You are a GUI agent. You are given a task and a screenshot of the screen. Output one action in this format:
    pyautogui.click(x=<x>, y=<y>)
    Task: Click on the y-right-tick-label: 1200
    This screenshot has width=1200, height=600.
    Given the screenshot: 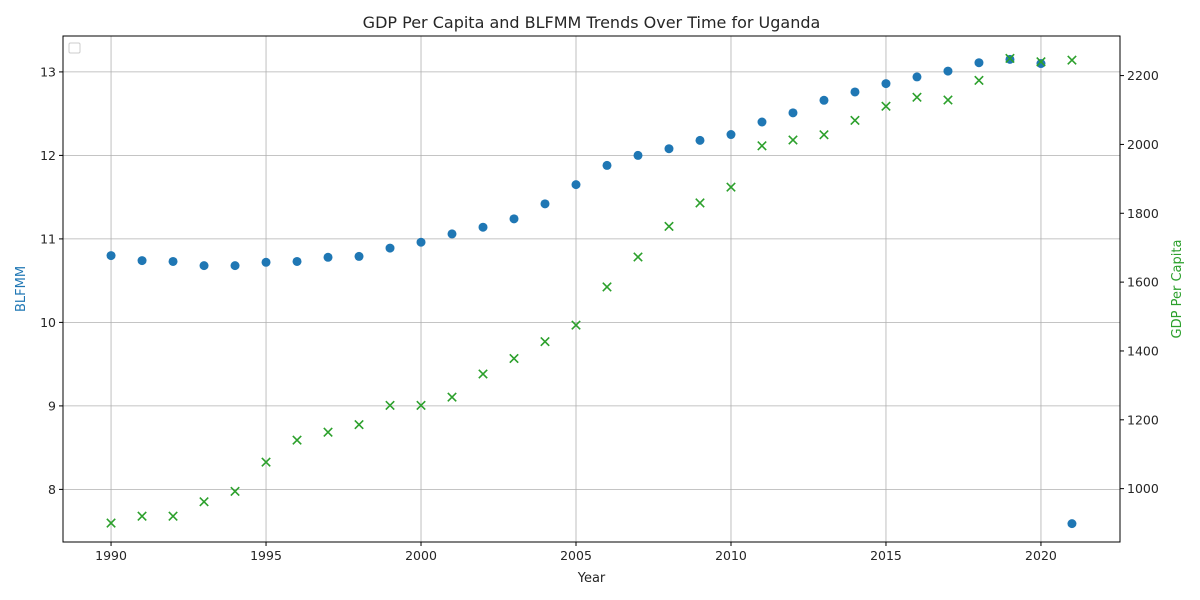 What is the action you would take?
    pyautogui.click(x=1143, y=419)
    